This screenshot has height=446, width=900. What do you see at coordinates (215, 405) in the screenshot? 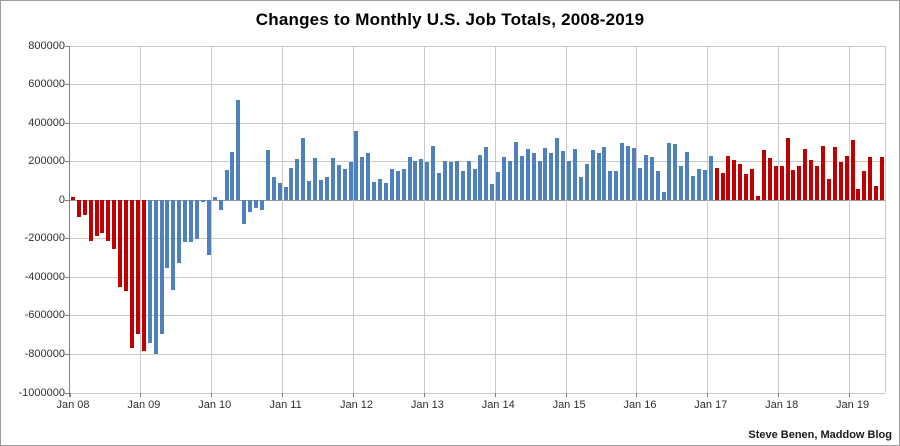
I see `x-axis-label: Jan 10` at bounding box center [215, 405].